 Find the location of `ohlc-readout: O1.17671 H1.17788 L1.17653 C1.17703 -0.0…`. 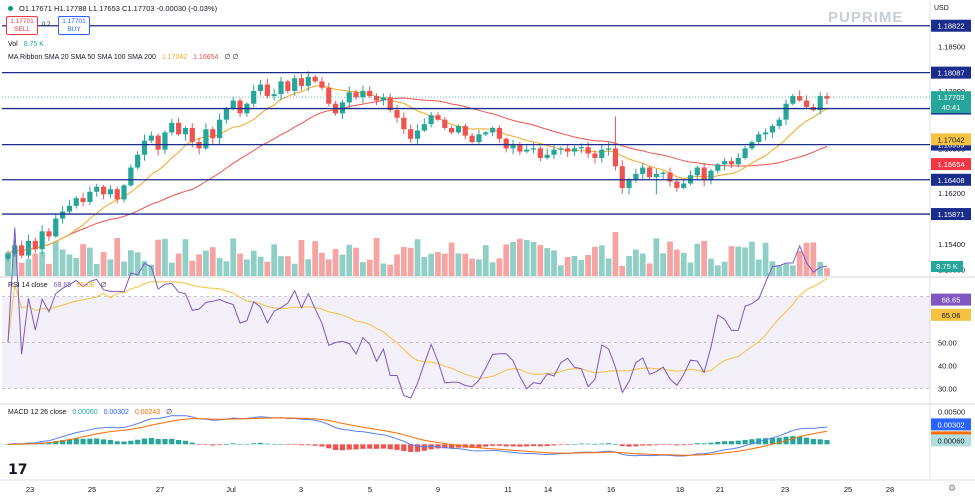

ohlc-readout: O1.17671 H1.17788 L1.17653 C1.17703 -0.0… is located at coordinates (112, 8).